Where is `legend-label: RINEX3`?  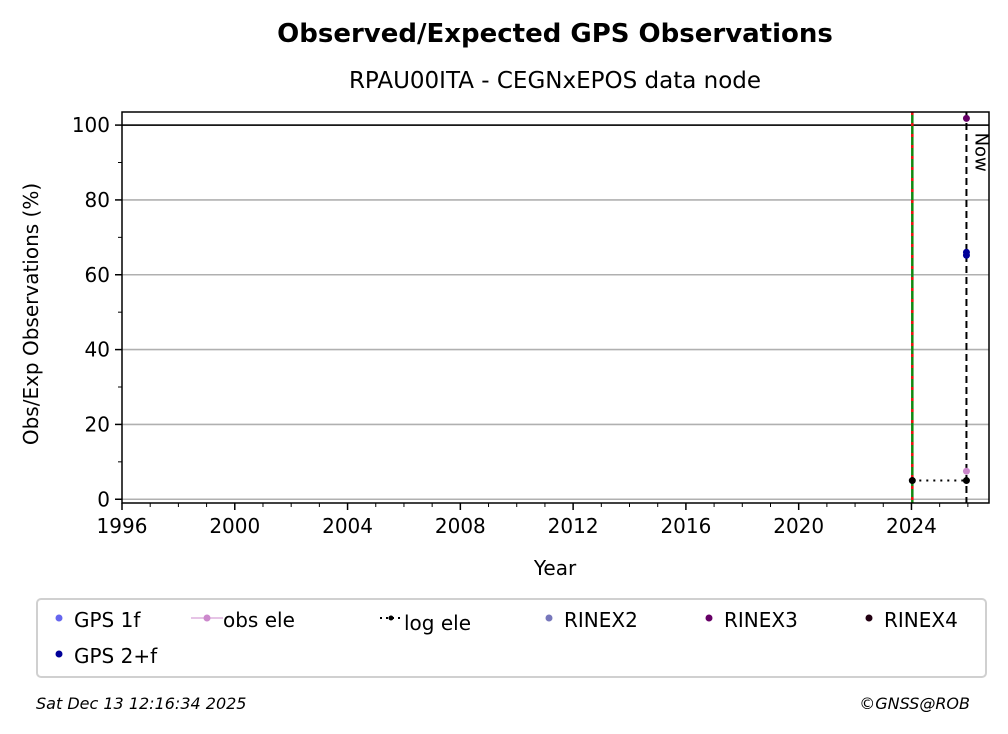 legend-label: RINEX3 is located at coordinates (761, 620).